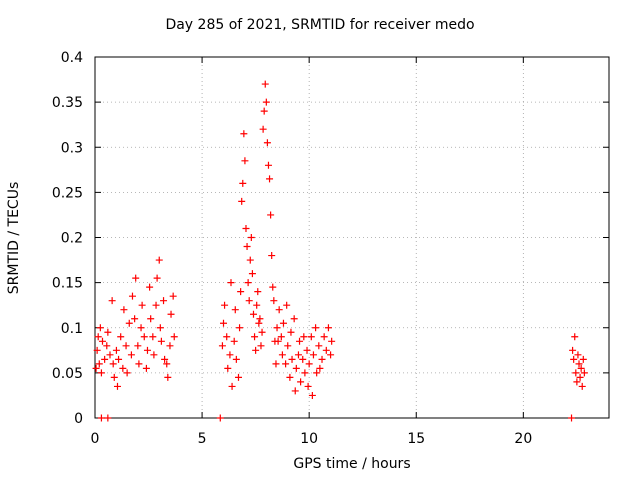 The width and height of the screenshot is (640, 480). Describe the element at coordinates (72, 58) in the screenshot. I see `y-tick-label: 0.4` at that location.